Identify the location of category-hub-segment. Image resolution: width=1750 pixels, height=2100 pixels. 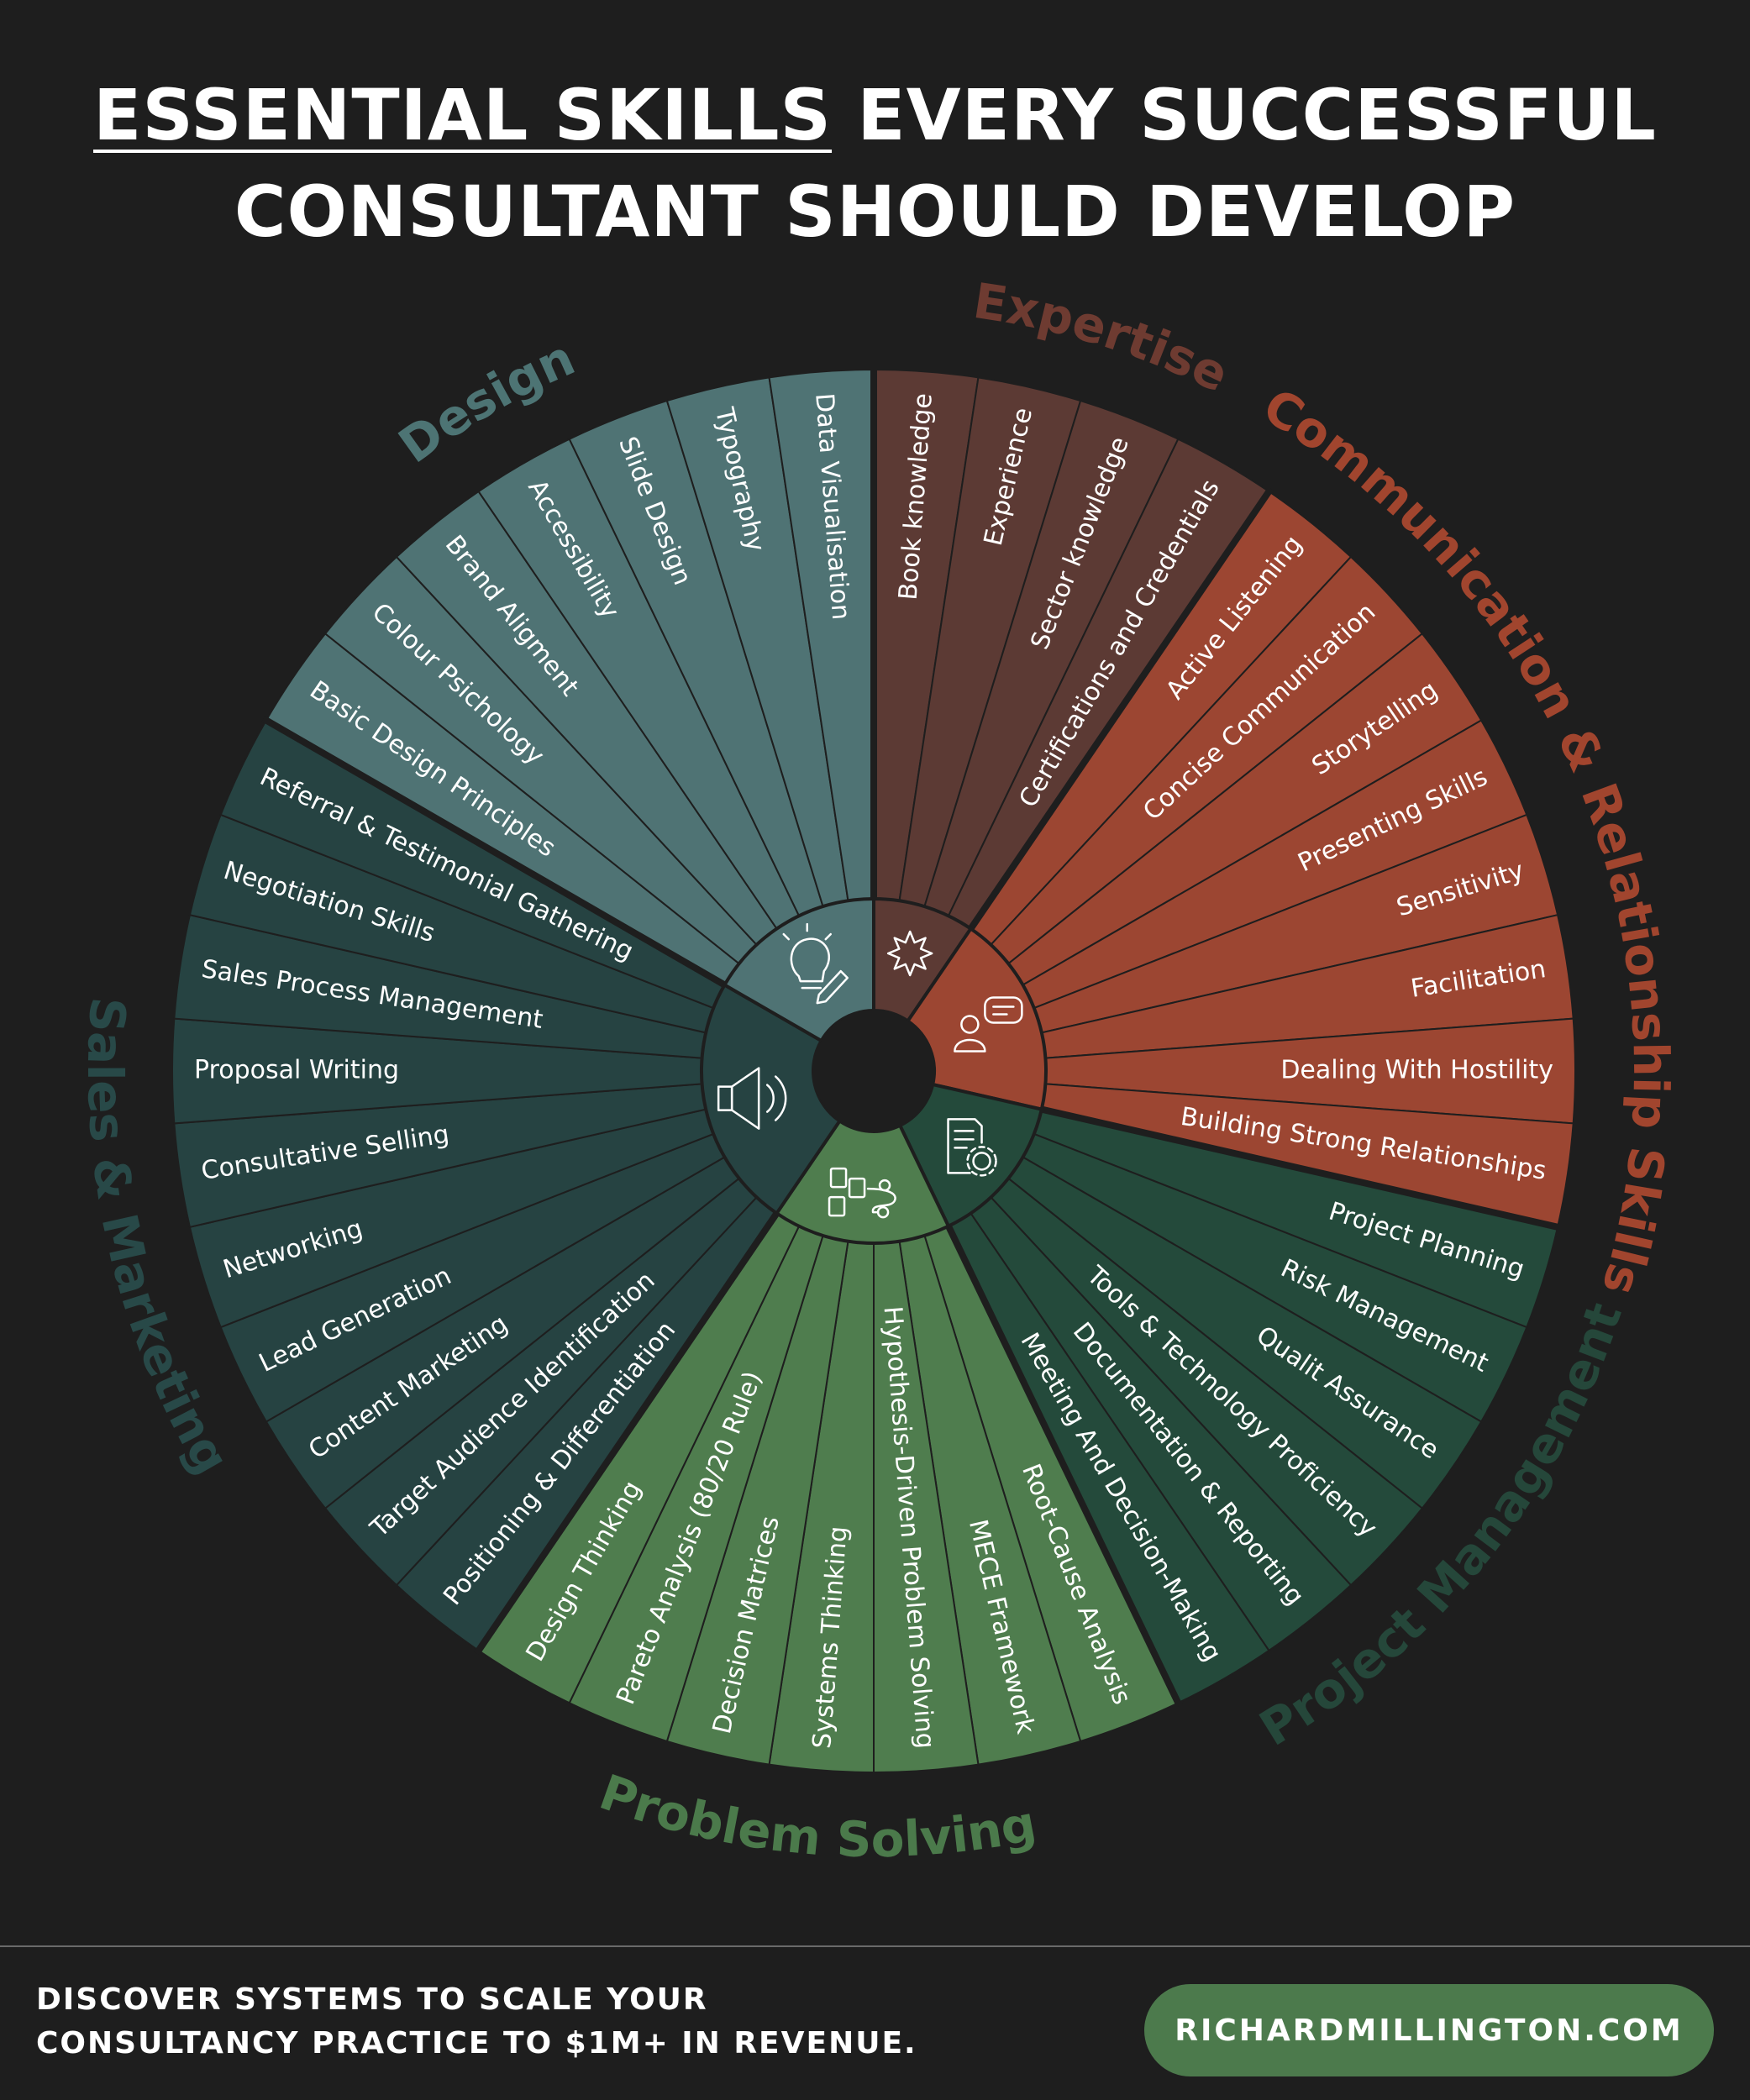
(772, 1099).